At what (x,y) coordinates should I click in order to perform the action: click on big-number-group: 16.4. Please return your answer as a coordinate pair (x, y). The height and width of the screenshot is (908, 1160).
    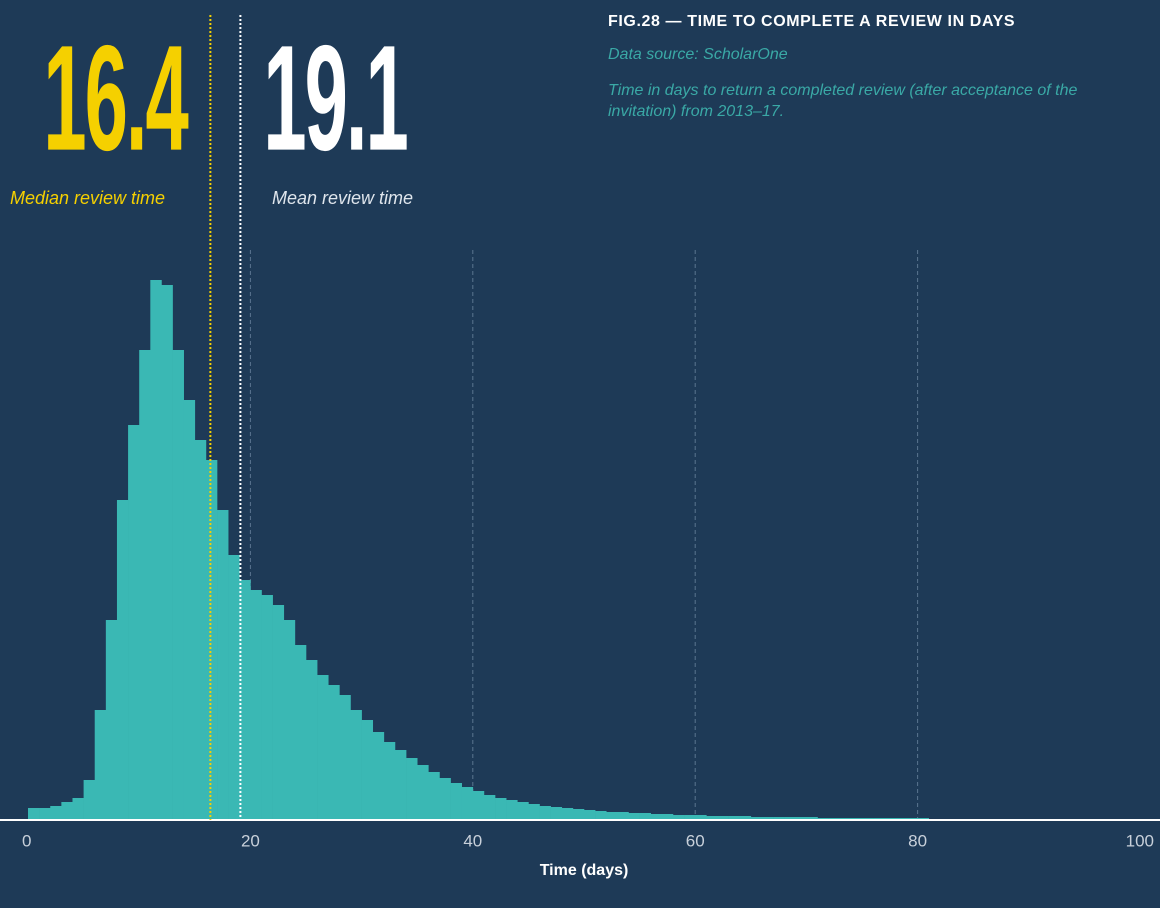
    Looking at the image, I should click on (116, 98).